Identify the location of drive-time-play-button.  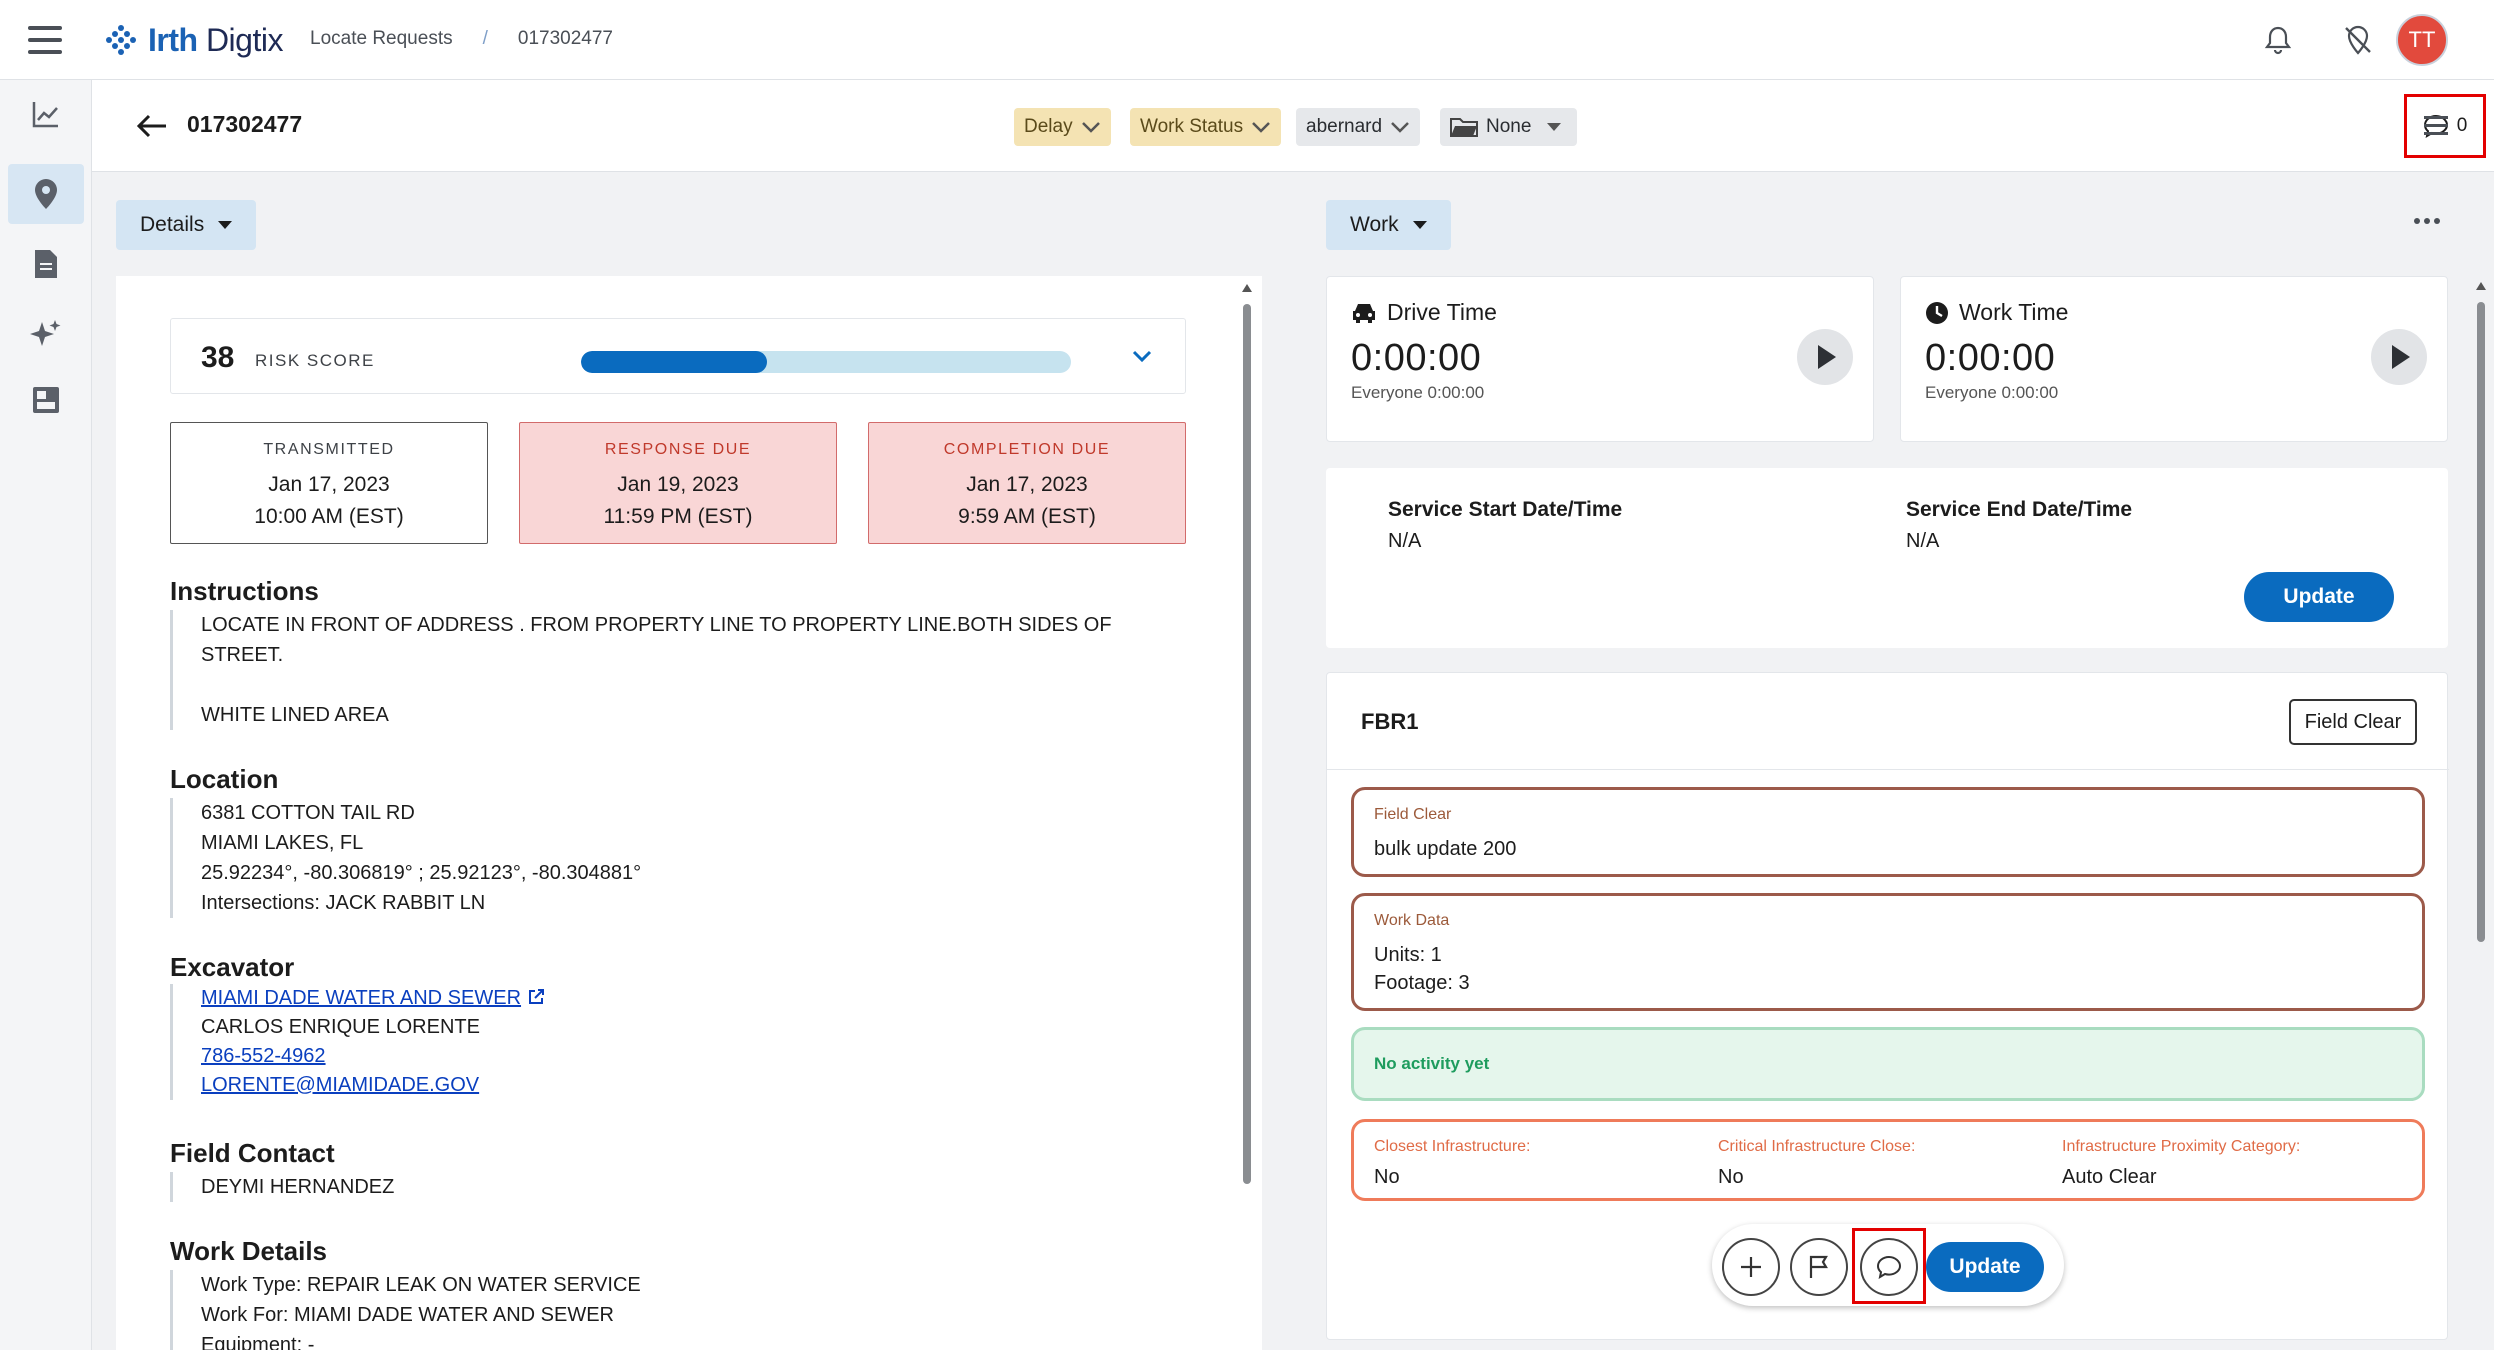
(1825, 357).